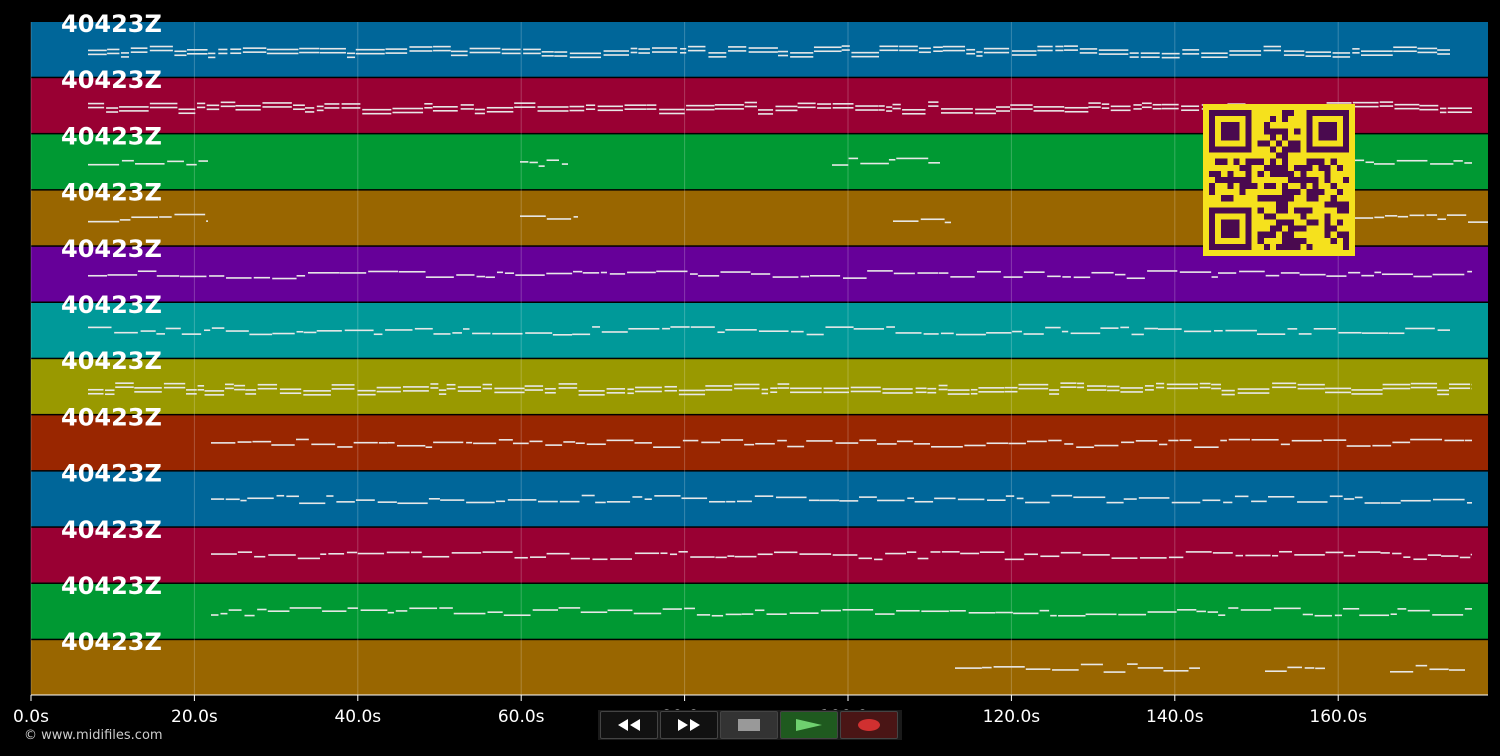 This screenshot has width=1500, height=756. I want to click on play-button, so click(809, 725).